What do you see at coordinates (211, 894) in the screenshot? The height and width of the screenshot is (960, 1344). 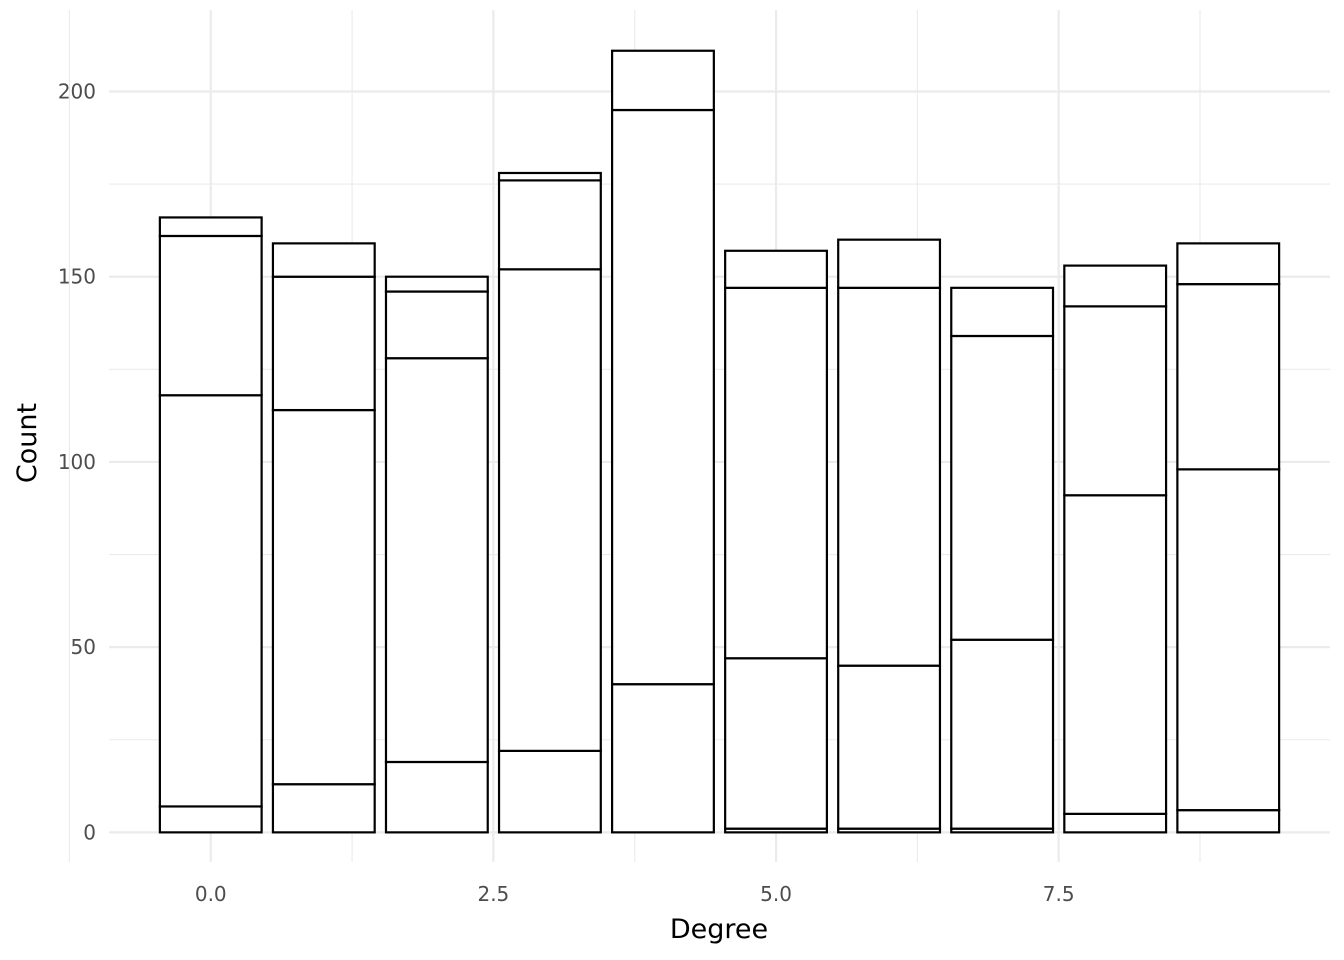 I see `x-tick-label: 0.0` at bounding box center [211, 894].